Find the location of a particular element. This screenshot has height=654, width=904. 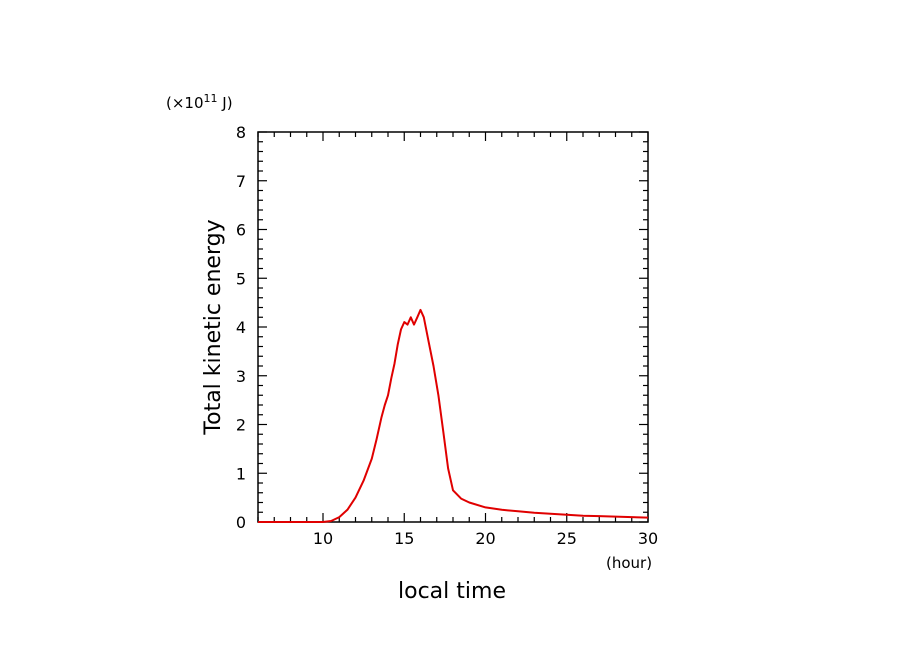

y-tick-label: 7 is located at coordinates (241, 181).